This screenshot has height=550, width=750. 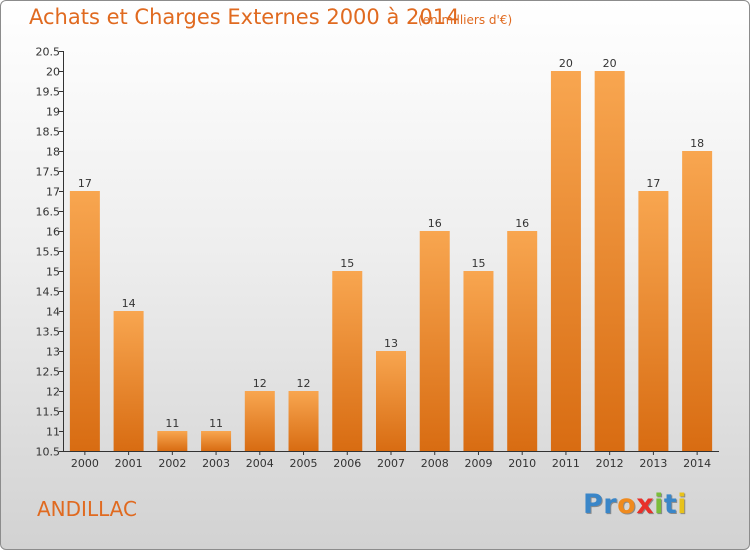 What do you see at coordinates (465, 20) in the screenshot?
I see `chart-subtitle: (en milliers d'€)` at bounding box center [465, 20].